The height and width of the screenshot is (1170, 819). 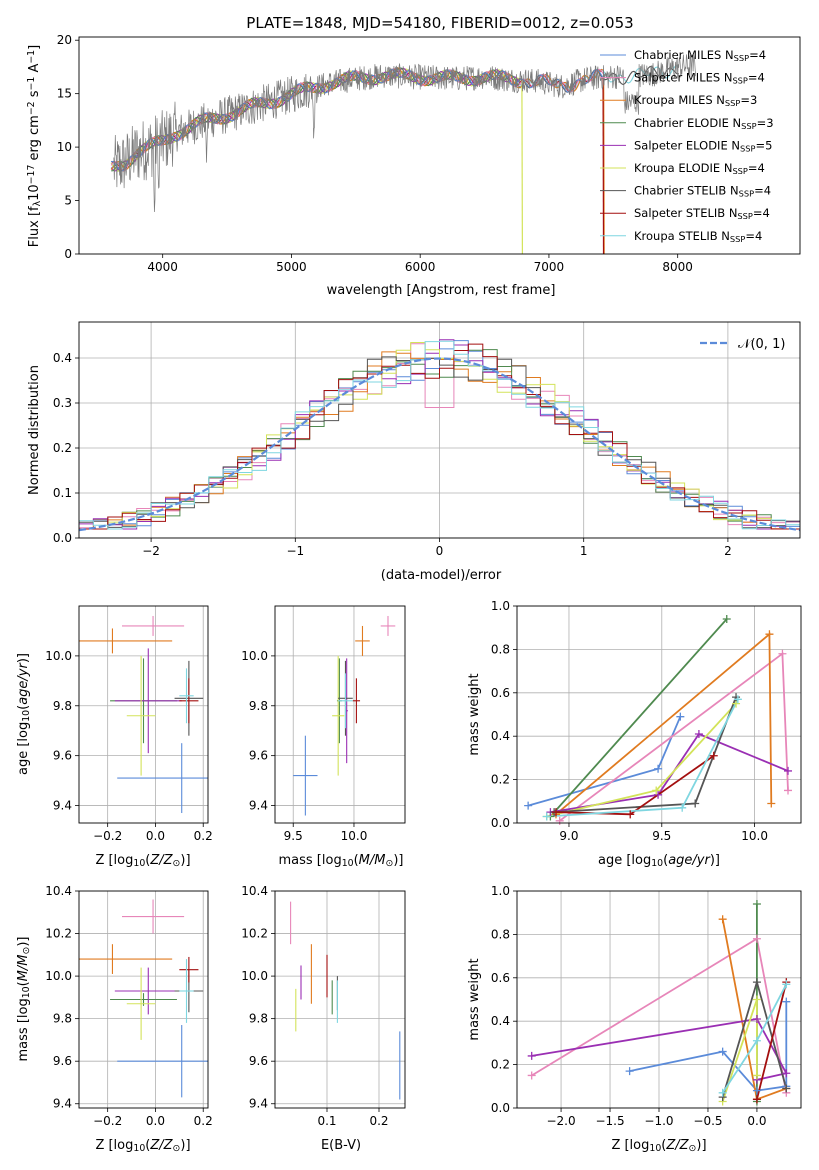 I want to click on tick-label-x: −1.0, so click(x=658, y=1121).